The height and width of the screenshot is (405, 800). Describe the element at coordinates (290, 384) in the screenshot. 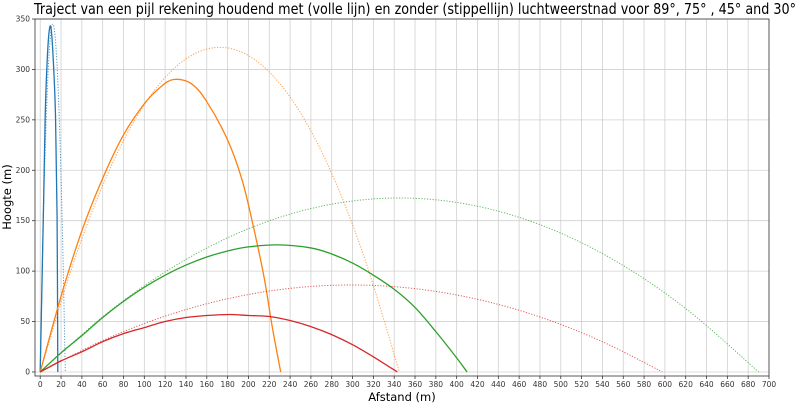

I see `x-tick-label: 240` at that location.